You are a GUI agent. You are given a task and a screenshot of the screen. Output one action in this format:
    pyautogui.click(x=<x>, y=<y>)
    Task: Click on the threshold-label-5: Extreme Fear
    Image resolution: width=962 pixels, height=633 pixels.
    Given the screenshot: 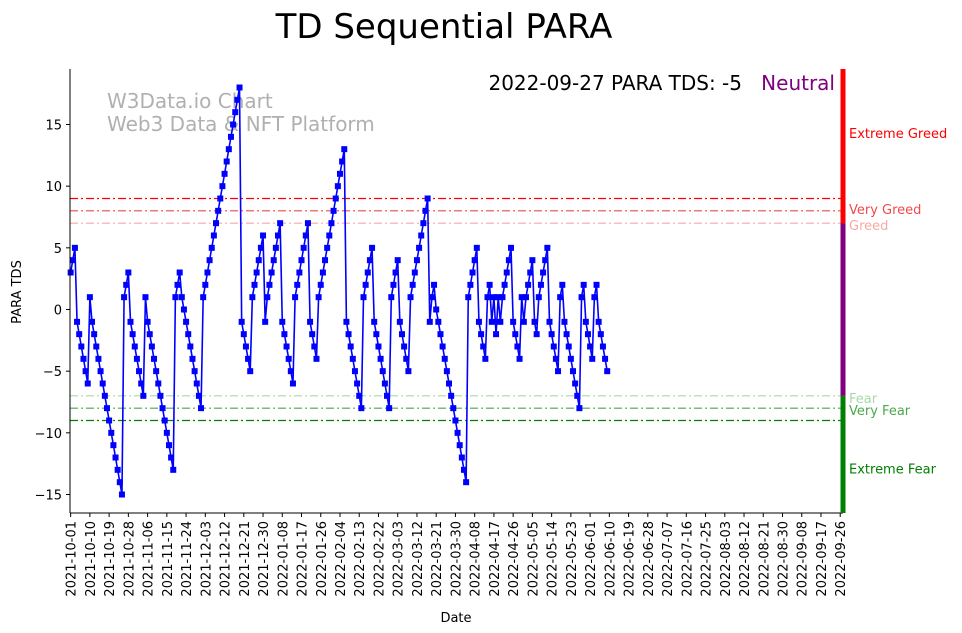 What is the action you would take?
    pyautogui.click(x=893, y=470)
    